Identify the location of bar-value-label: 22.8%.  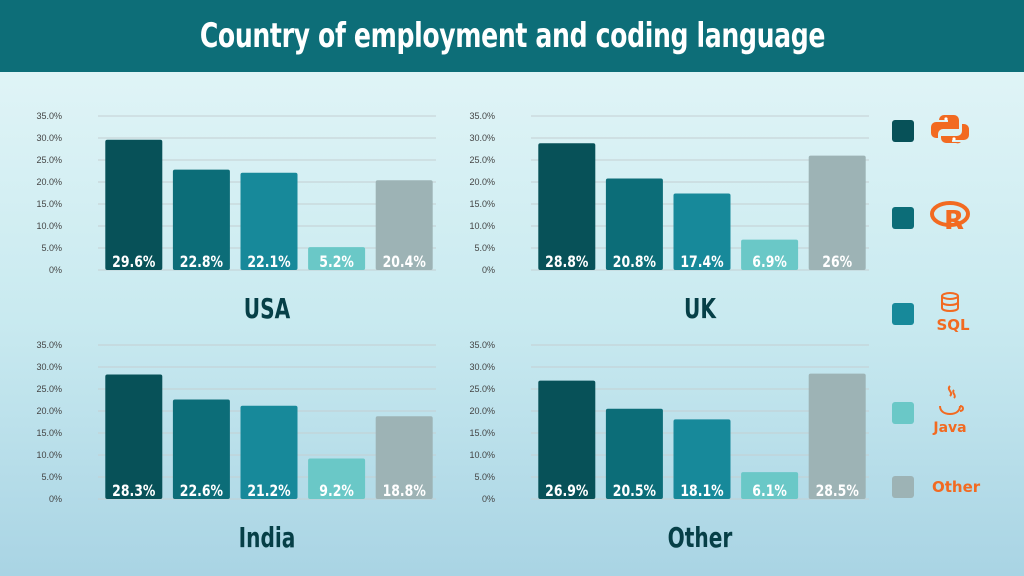
(201, 263).